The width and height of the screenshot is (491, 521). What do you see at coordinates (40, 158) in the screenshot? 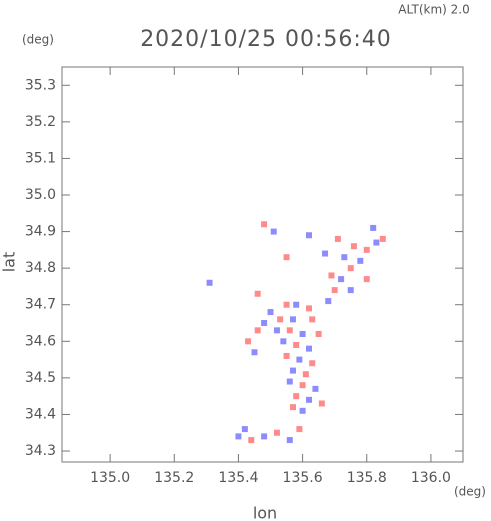
I see `y-tick-label: 35.1` at bounding box center [40, 158].